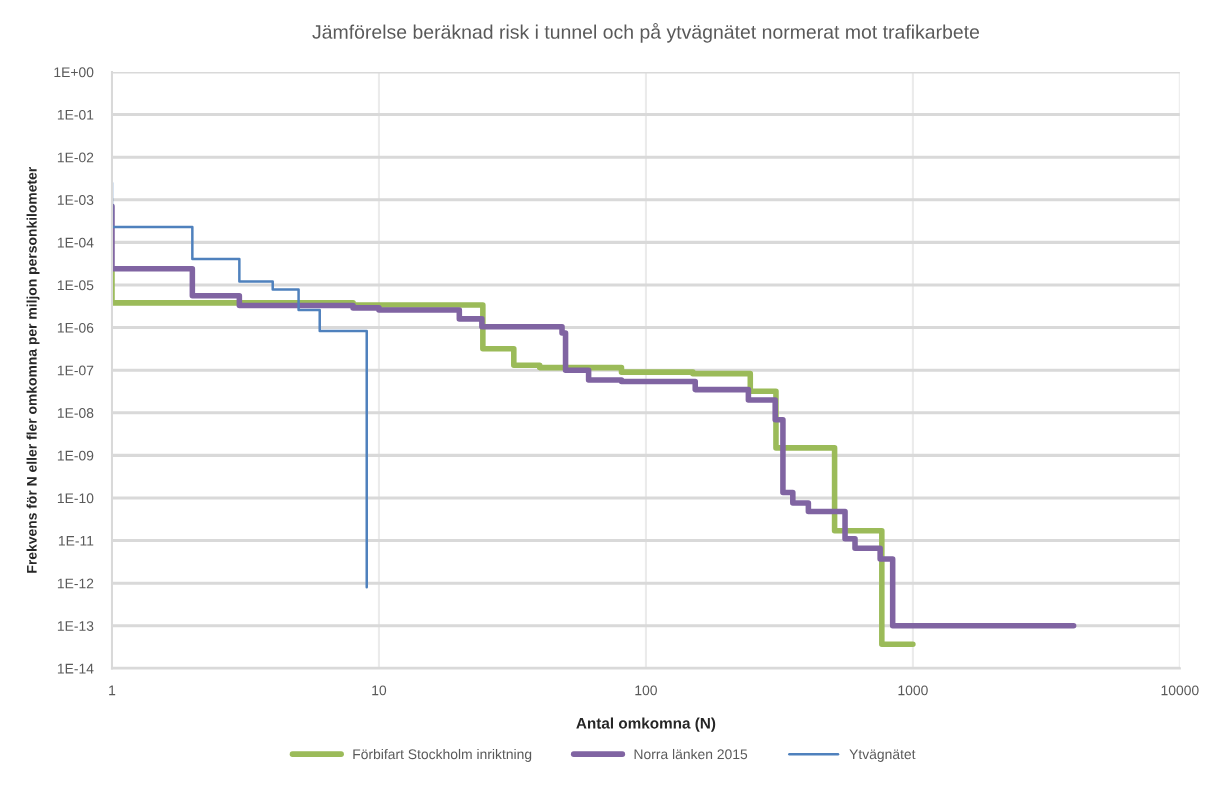  Describe the element at coordinates (75, 455) in the screenshot. I see `y-tick-label: 1E-09` at that location.